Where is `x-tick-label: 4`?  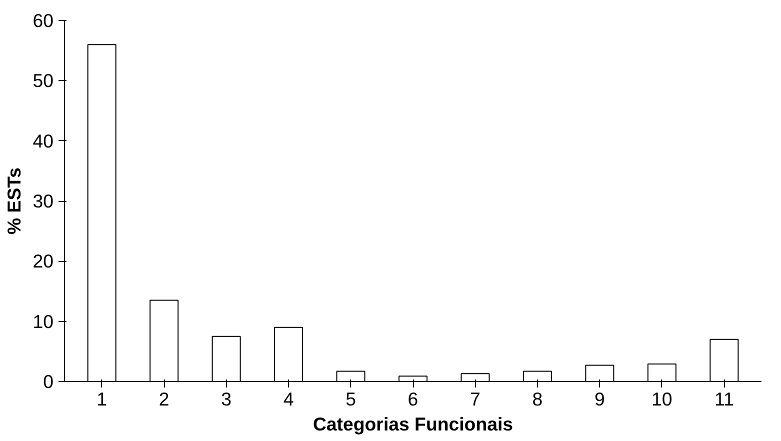
x-tick-label: 4 is located at coordinates (288, 399).